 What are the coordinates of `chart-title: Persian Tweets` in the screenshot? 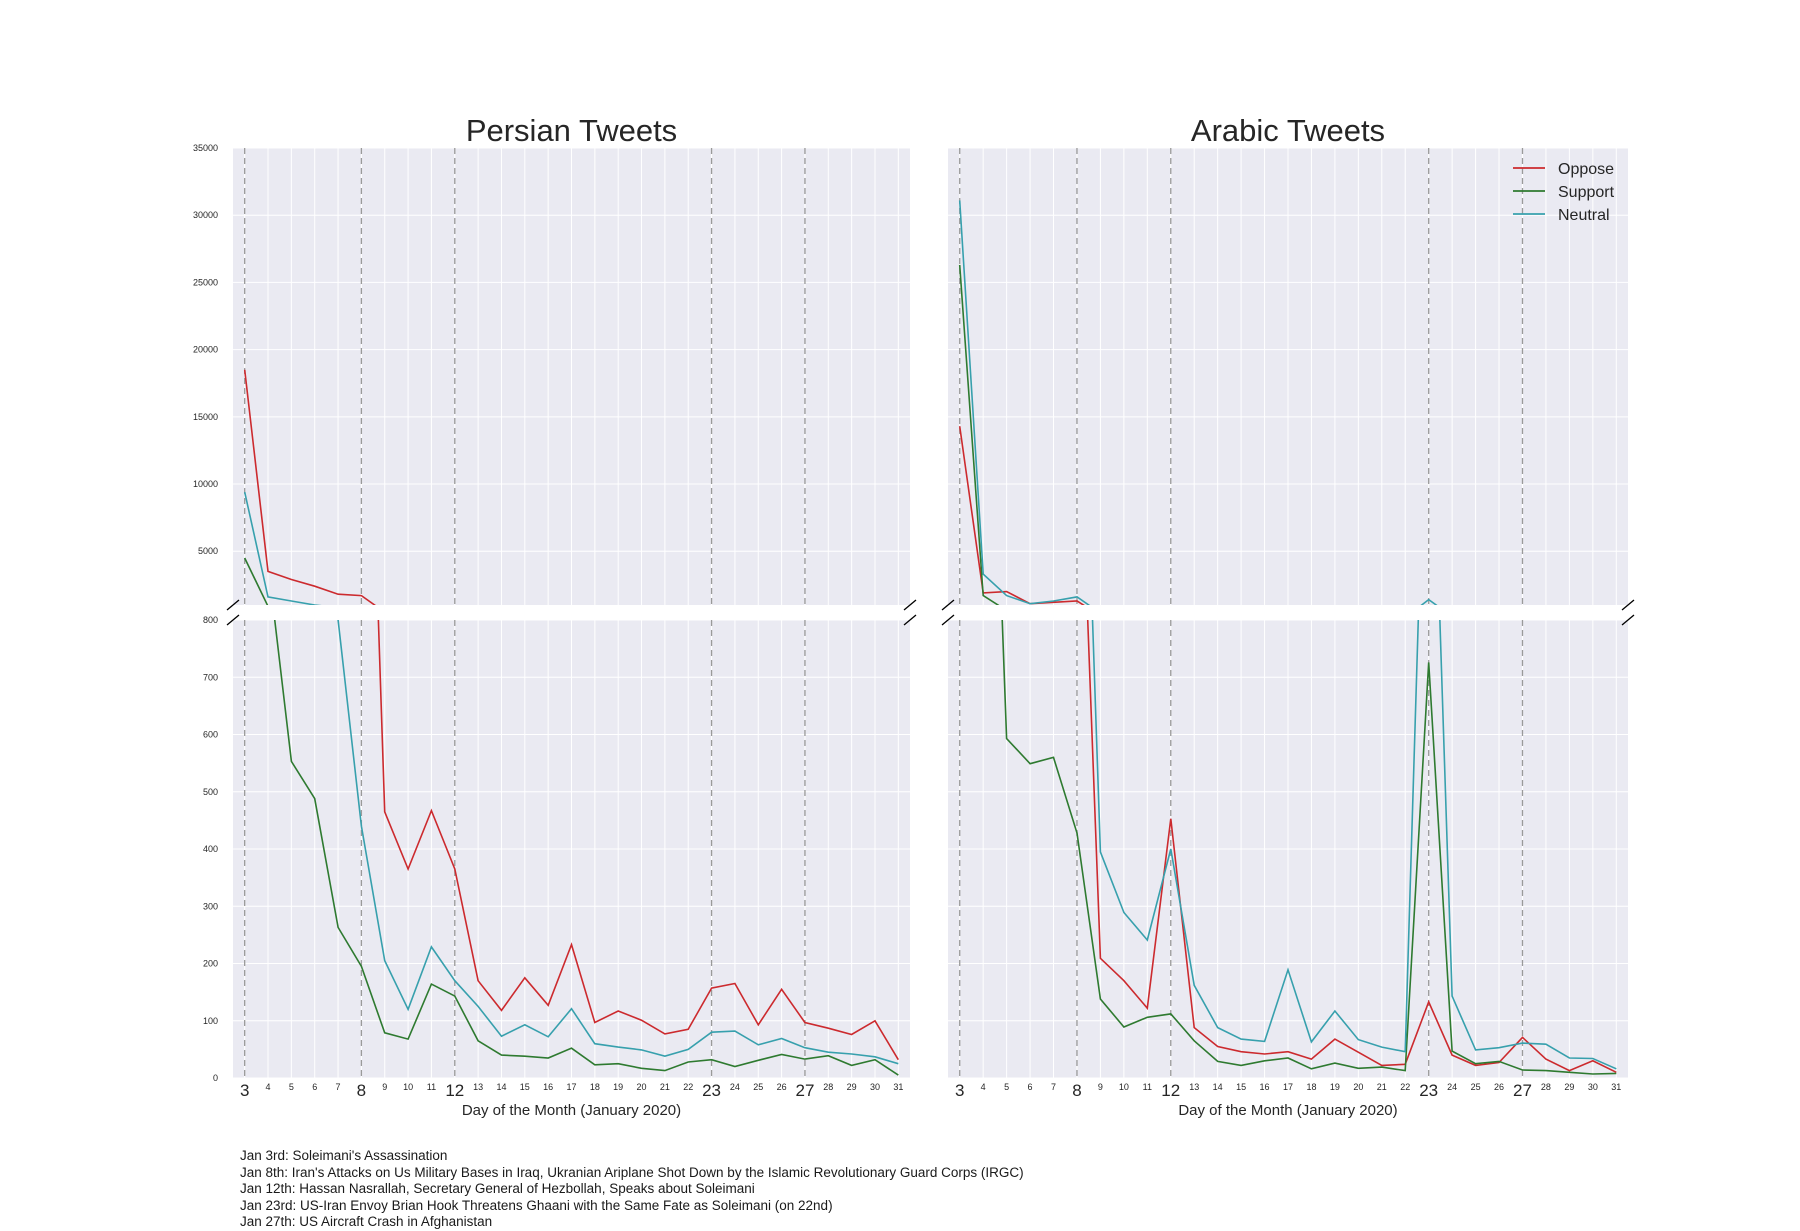 It's located at (571, 130).